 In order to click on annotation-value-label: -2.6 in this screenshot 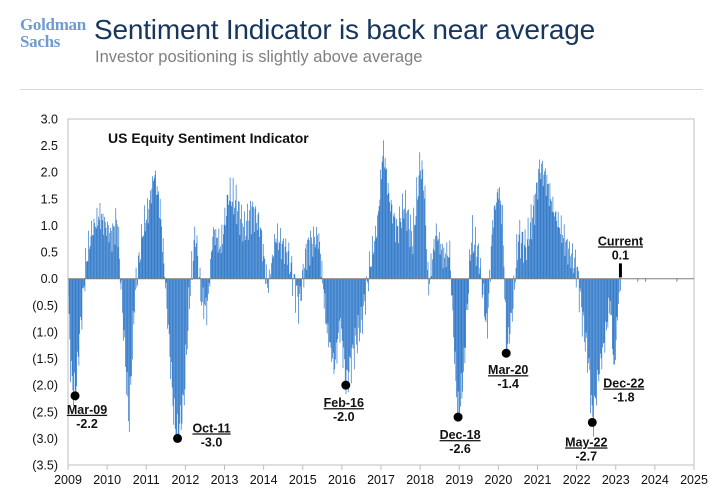, I will do `click(460, 449)`.